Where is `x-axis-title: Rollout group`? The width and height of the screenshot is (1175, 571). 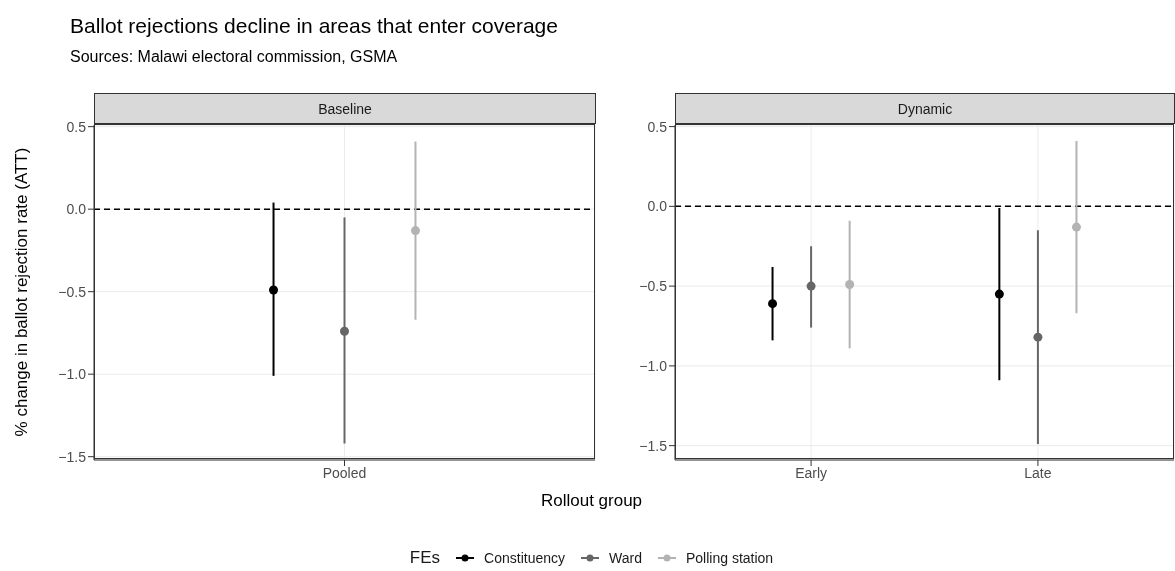 x-axis-title: Rollout group is located at coordinates (591, 501).